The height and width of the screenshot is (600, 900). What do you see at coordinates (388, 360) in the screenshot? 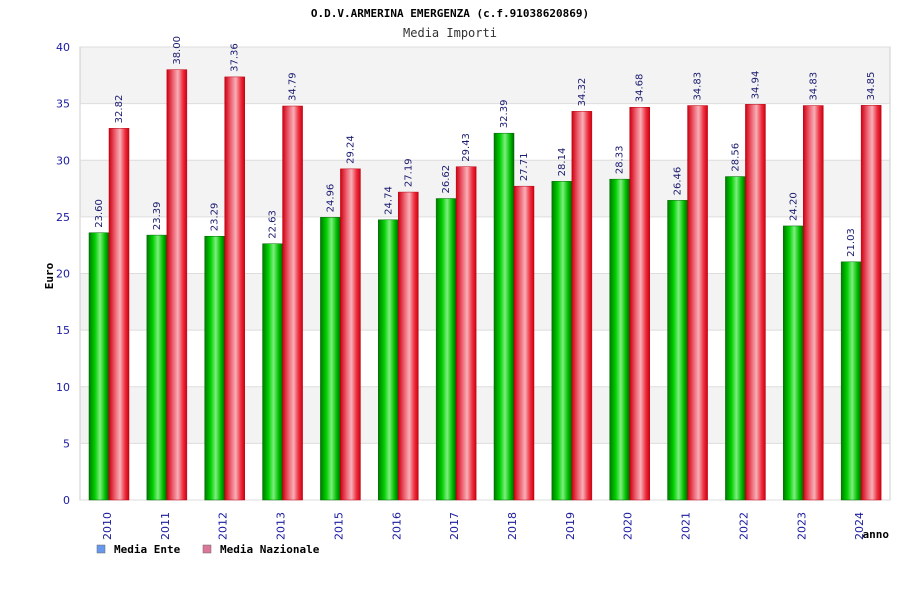
I see `bar-ente-2016` at bounding box center [388, 360].